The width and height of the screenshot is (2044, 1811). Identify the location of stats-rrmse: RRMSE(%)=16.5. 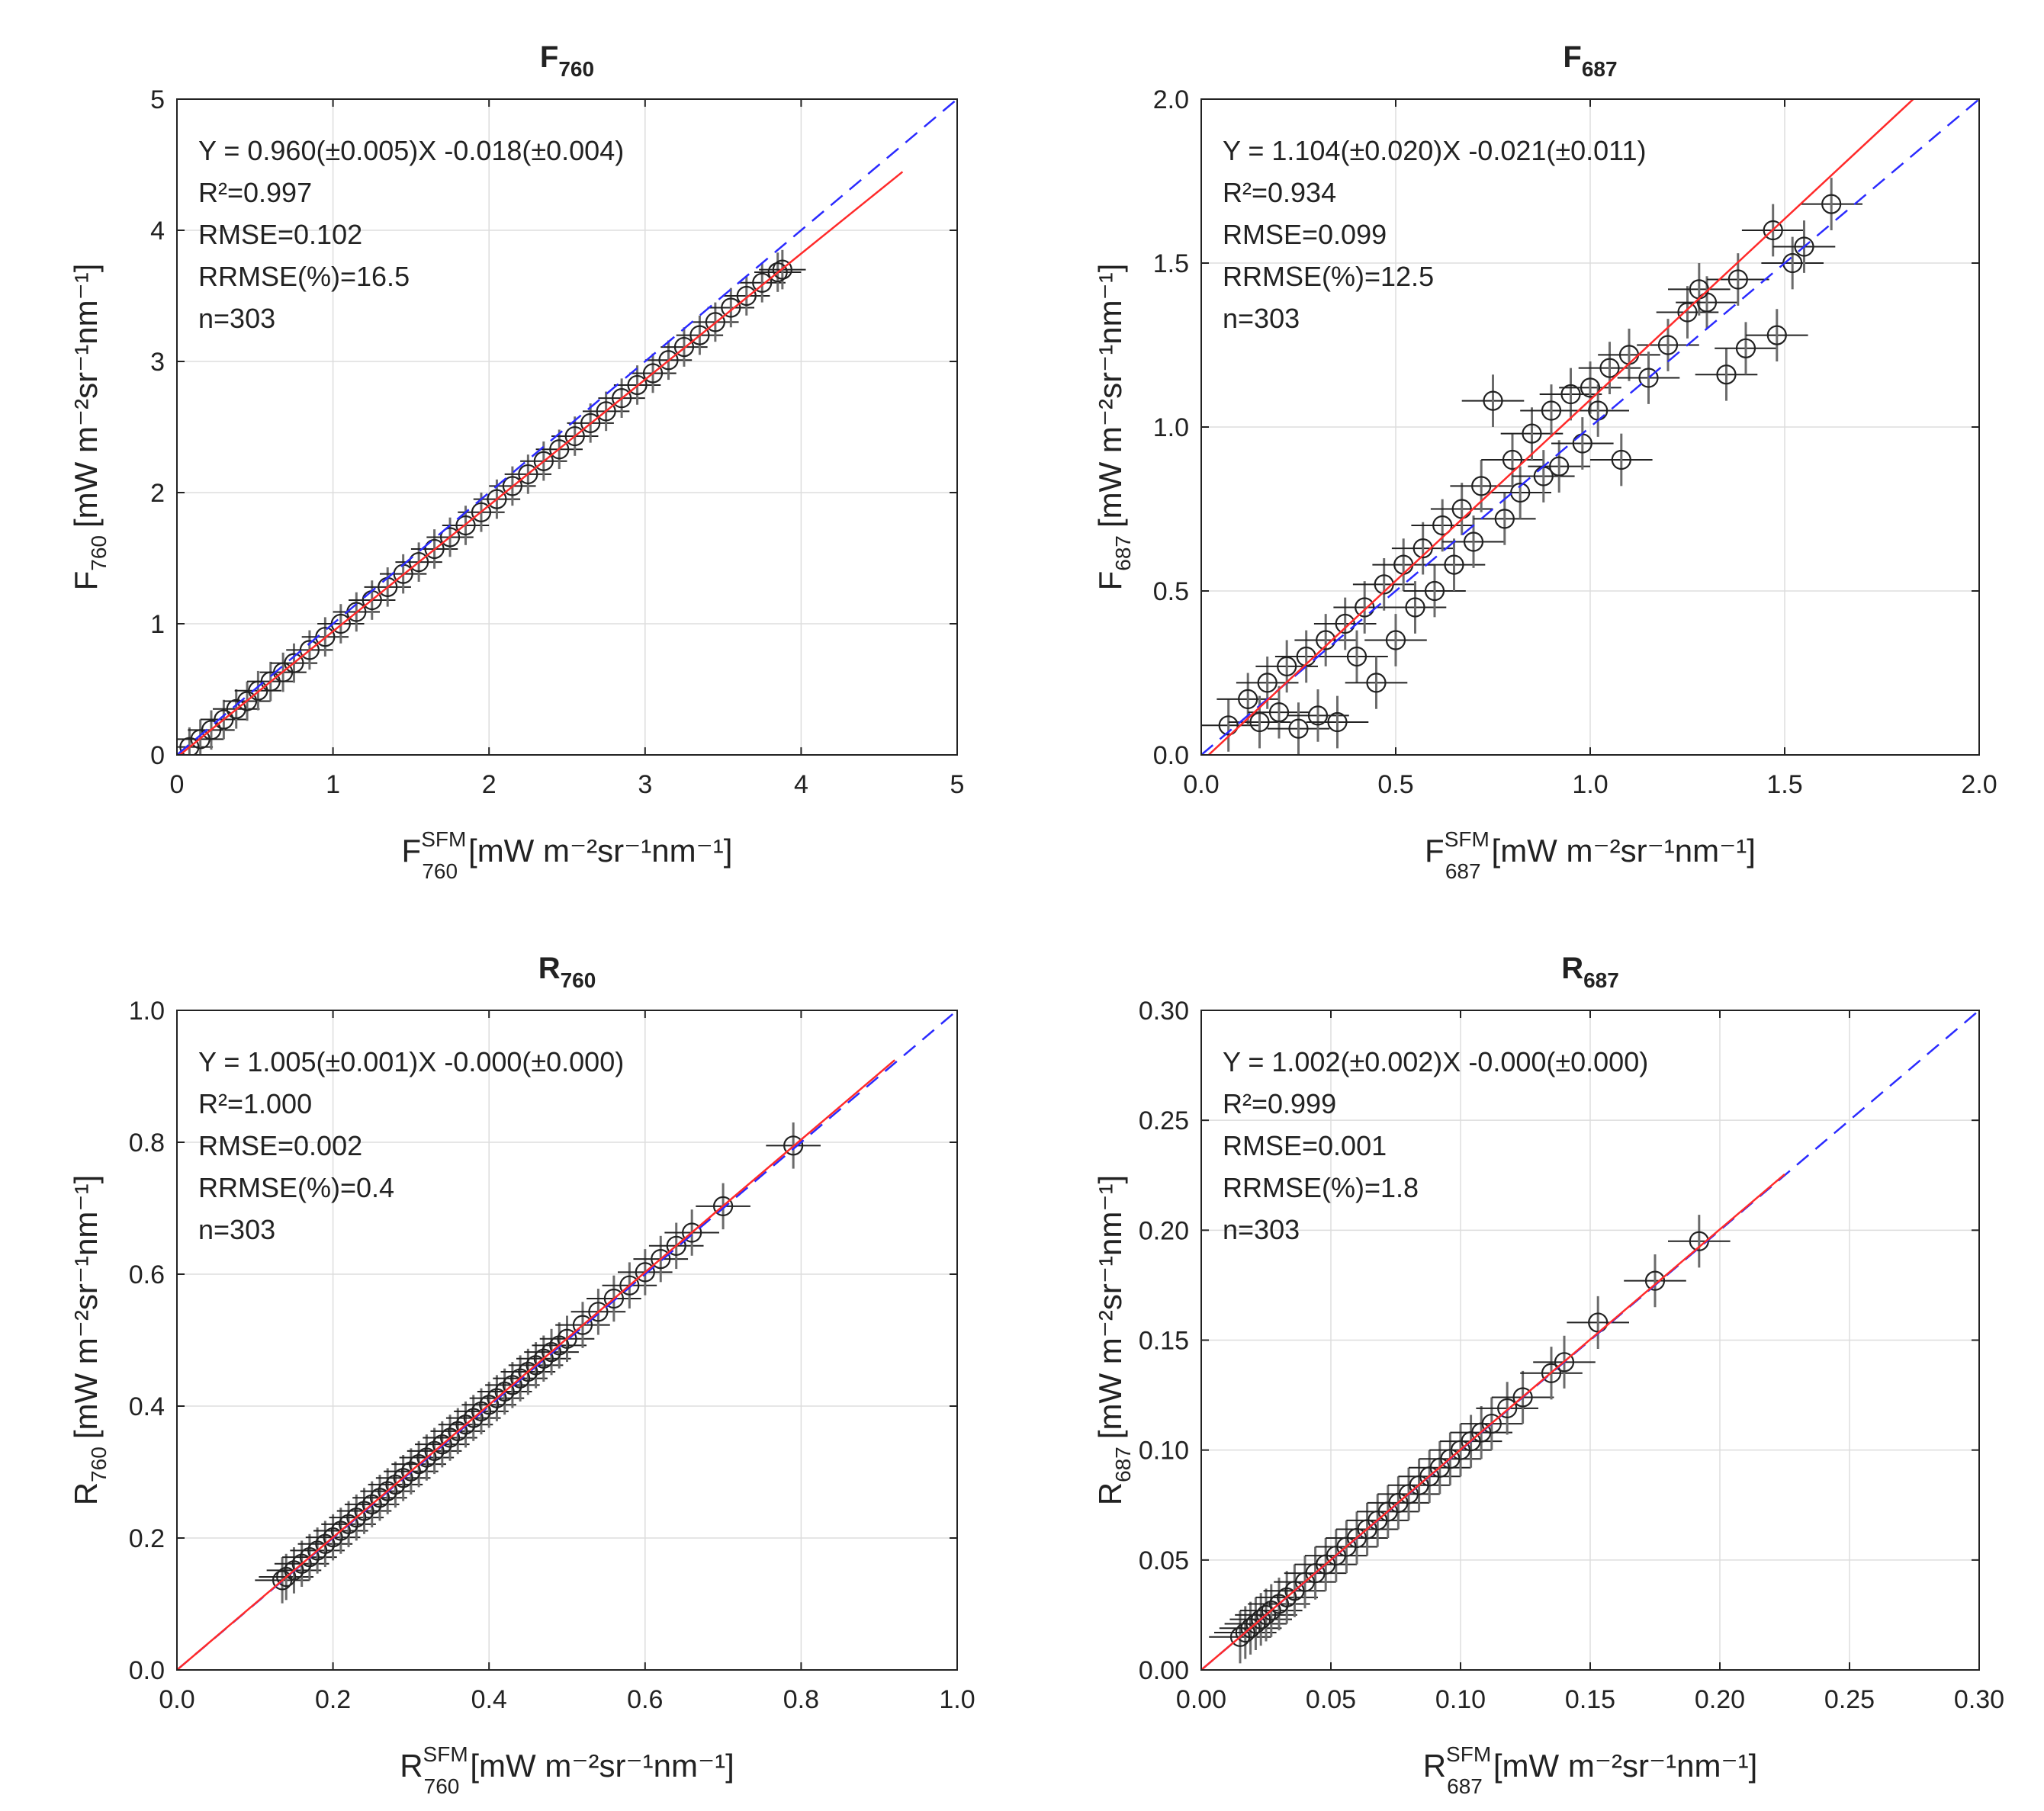
(304, 276).